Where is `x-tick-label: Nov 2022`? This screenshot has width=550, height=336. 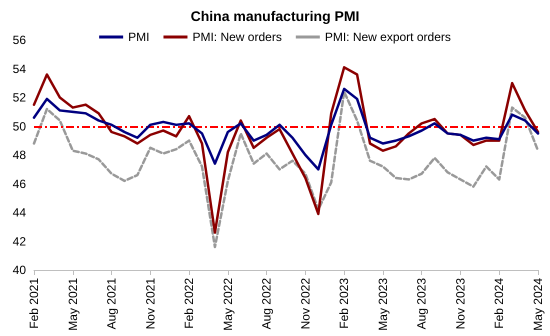
x-tick-label: Nov 2022 is located at coordinates (305, 304).